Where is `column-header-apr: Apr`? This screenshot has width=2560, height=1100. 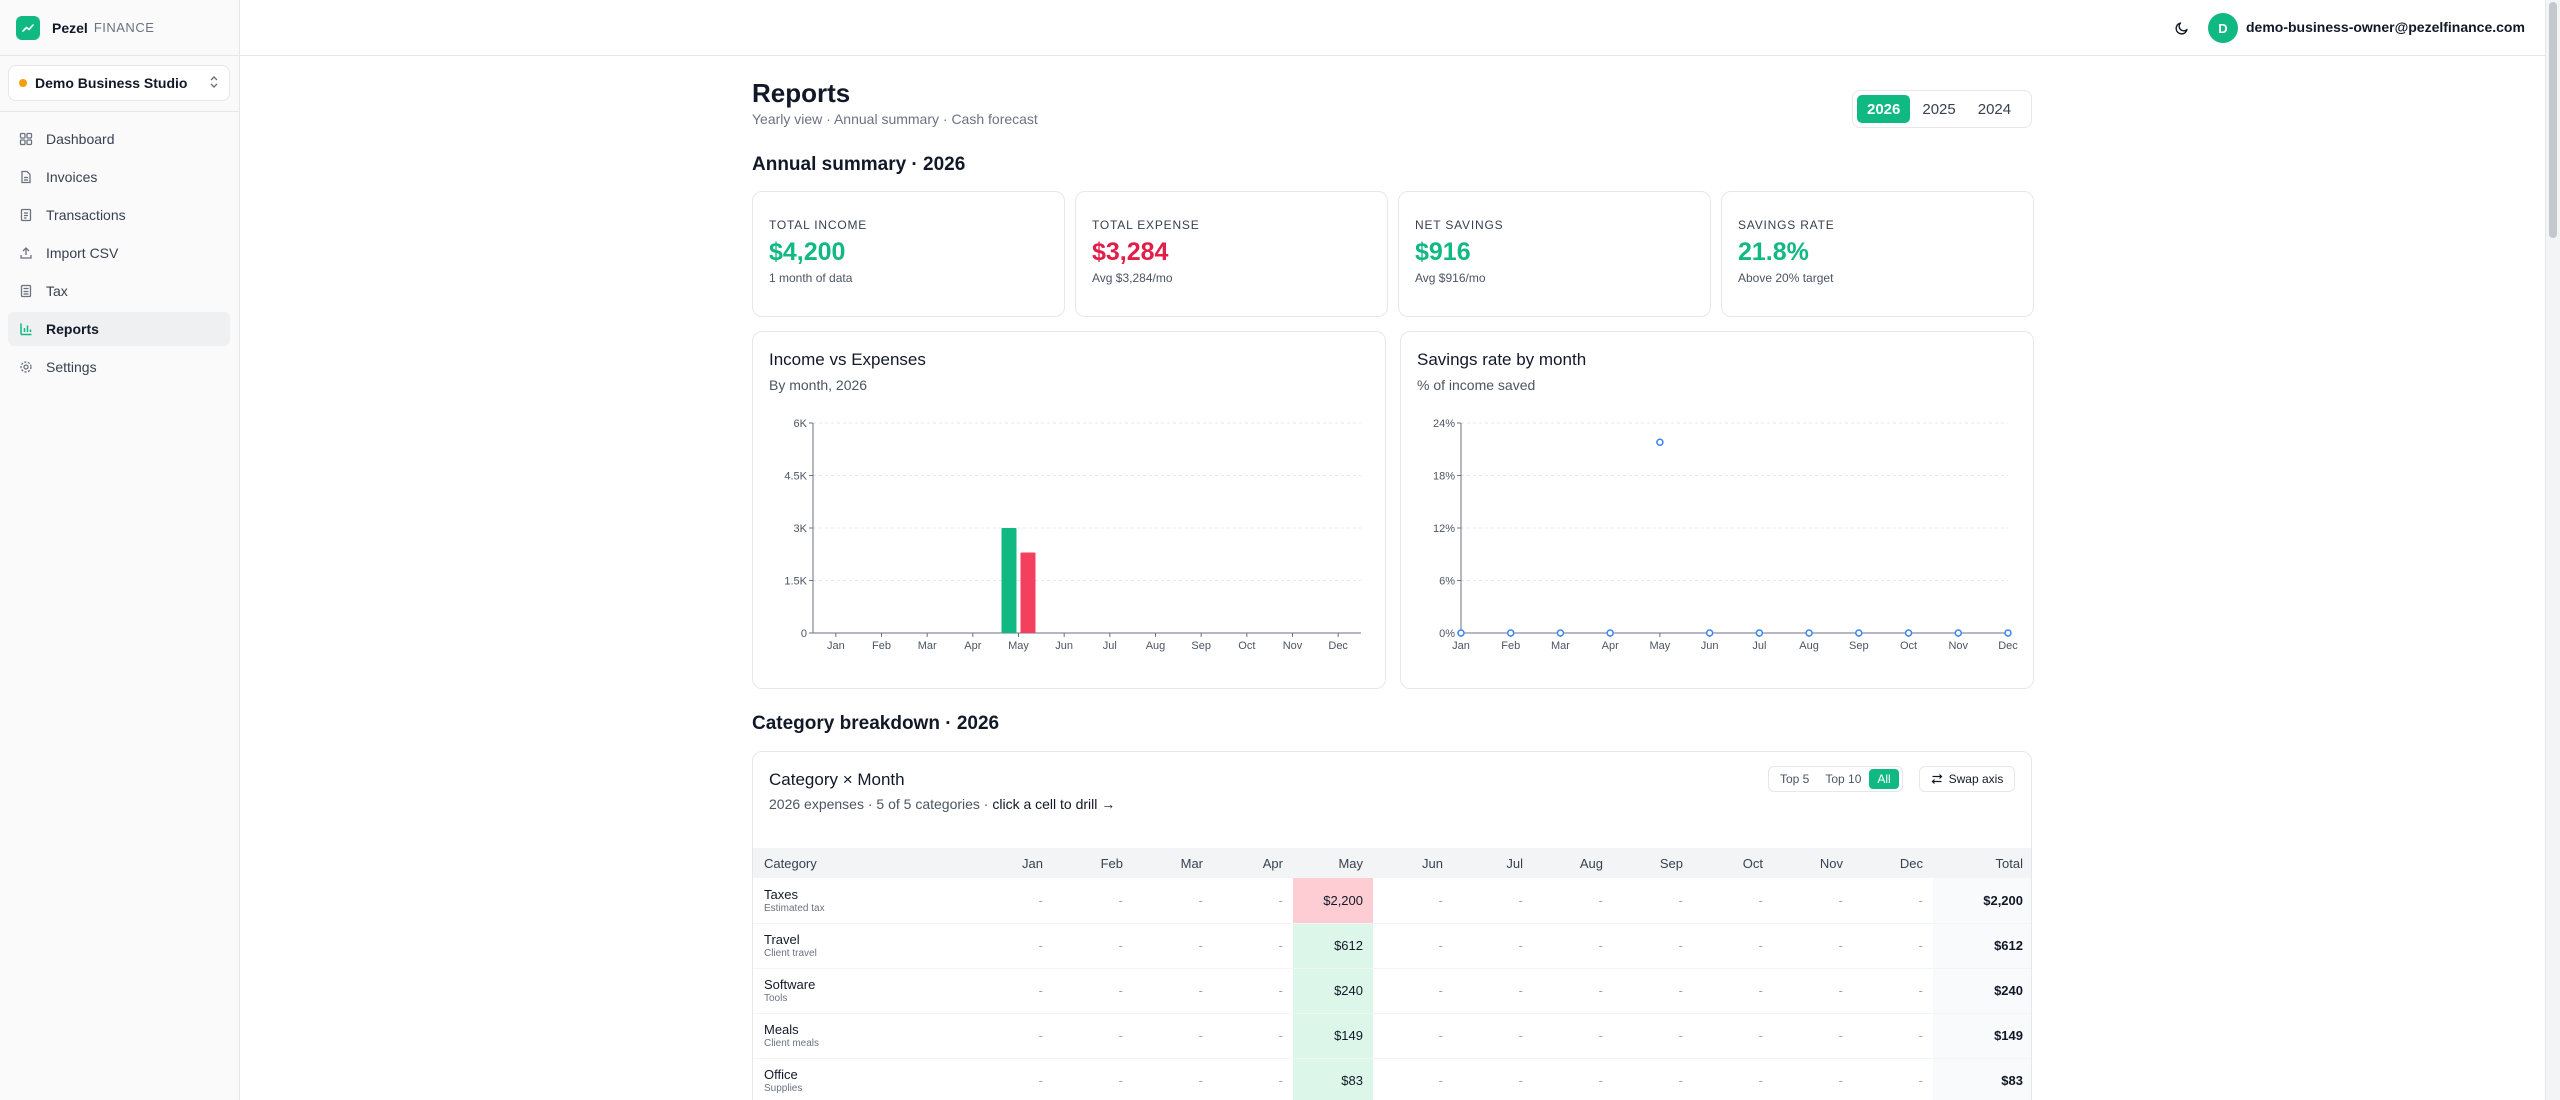
column-header-apr: Apr is located at coordinates (1253, 863).